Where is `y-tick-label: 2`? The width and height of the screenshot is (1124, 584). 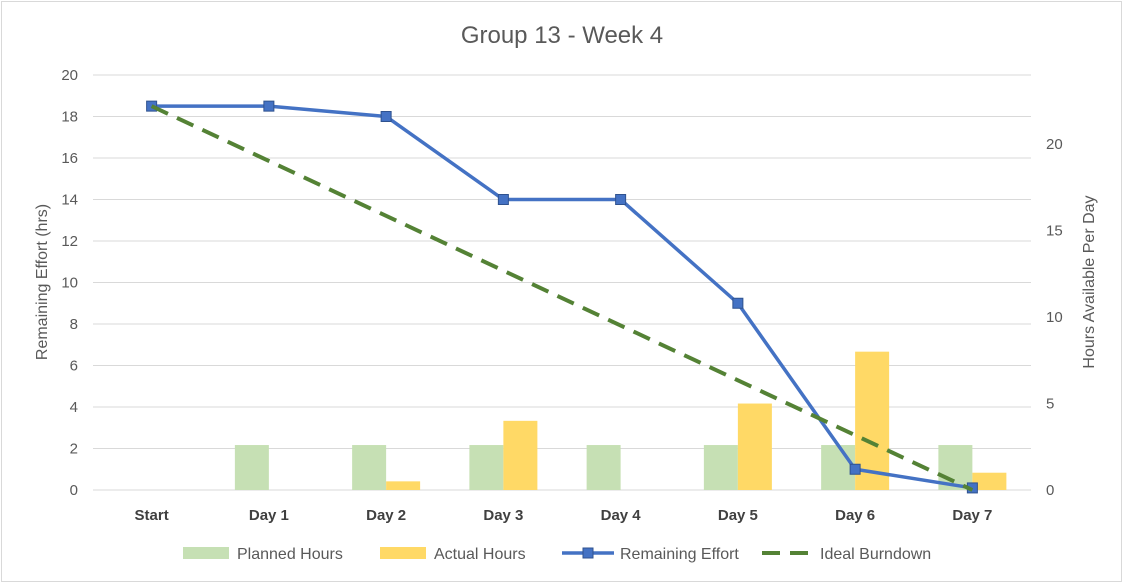
y-tick-label: 2 is located at coordinates (74, 449).